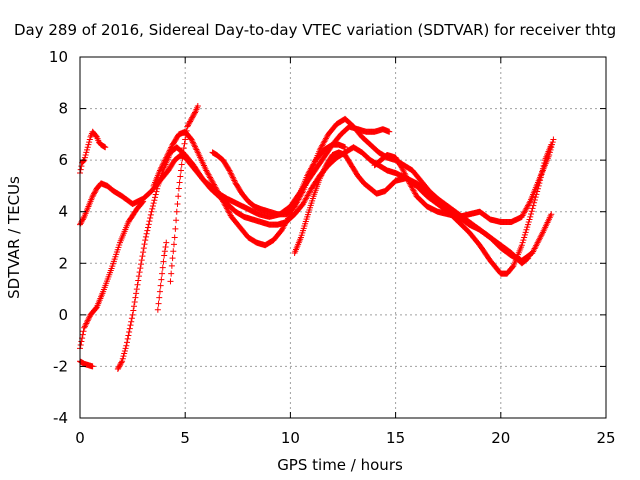 This screenshot has height=480, width=640. Describe the element at coordinates (340, 465) in the screenshot. I see `x-axis-label: GPS time / hours` at that location.